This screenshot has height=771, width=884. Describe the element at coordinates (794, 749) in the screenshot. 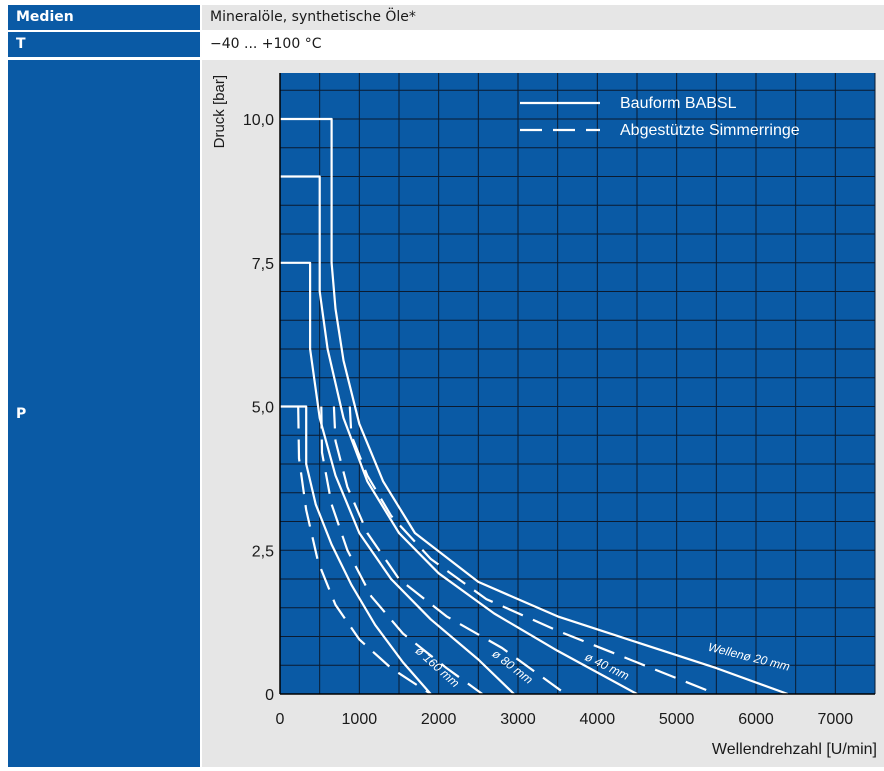

I see `x-axis-label: Wellendrehzahl [U/min]` at that location.